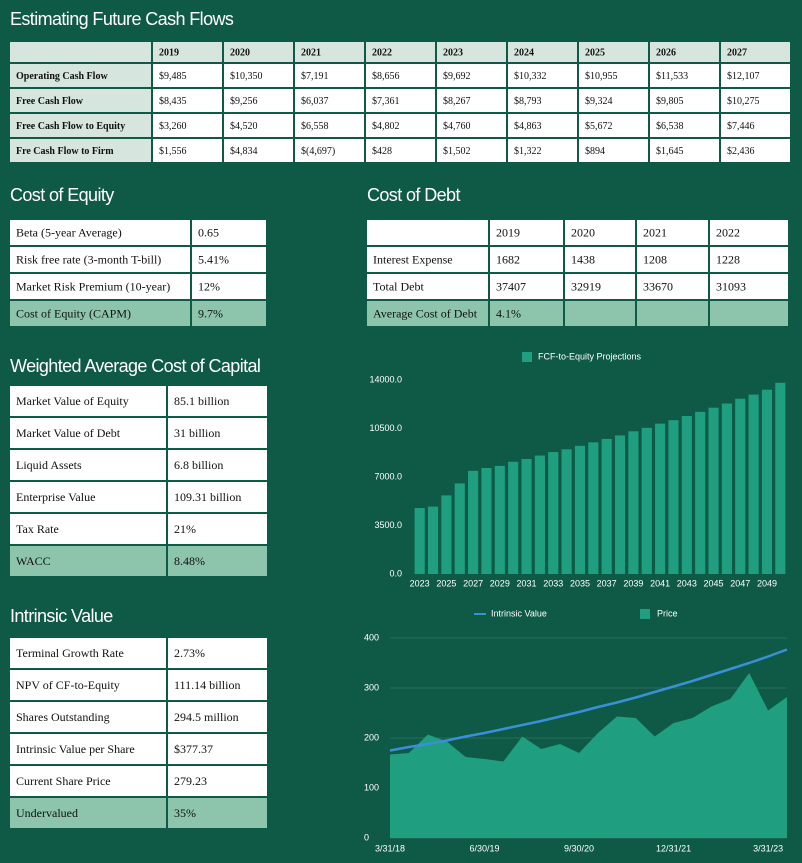 This screenshot has width=802, height=863. I want to click on cell-text: $4,520, so click(244, 126).